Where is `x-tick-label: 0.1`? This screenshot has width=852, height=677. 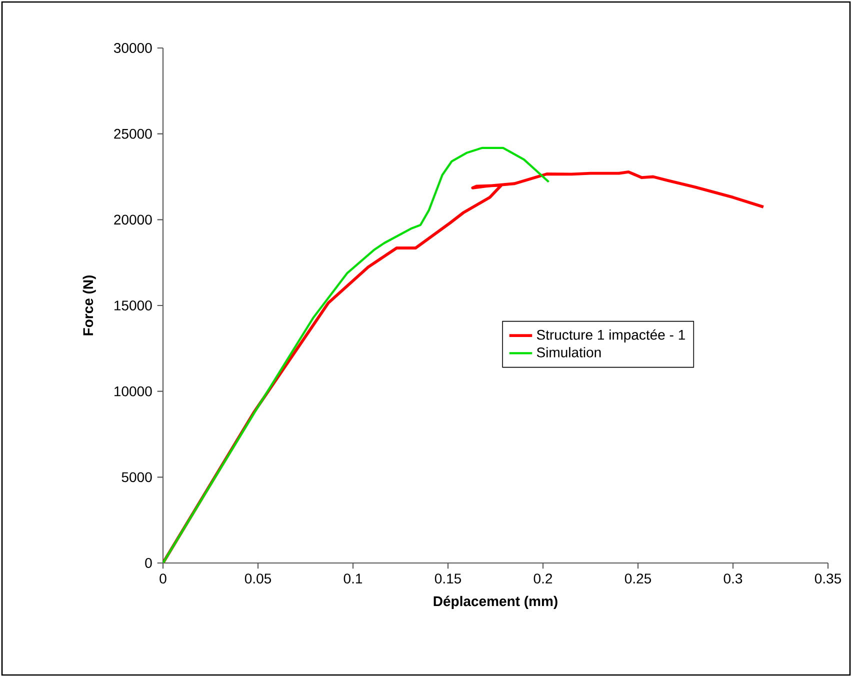
x-tick-label: 0.1 is located at coordinates (353, 579).